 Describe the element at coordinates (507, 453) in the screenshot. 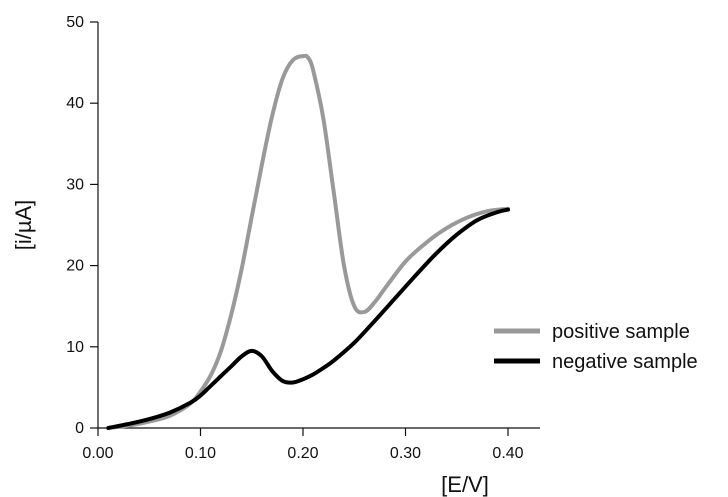

I see `x-tick-label: 0.40` at that location.